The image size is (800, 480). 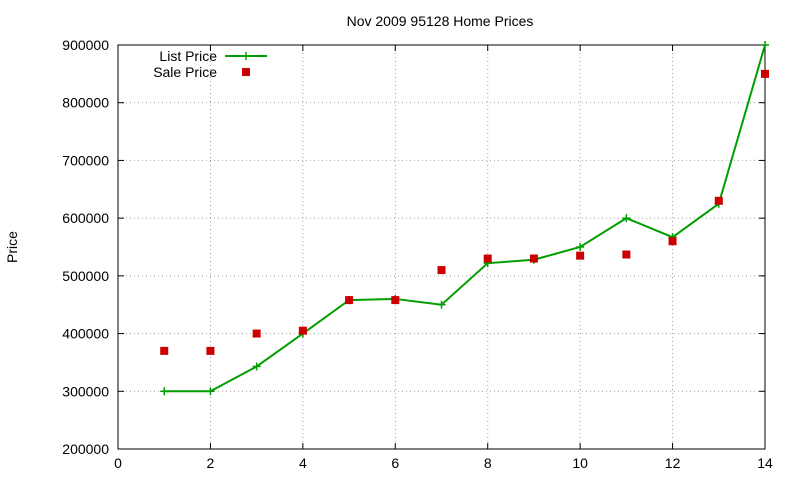 What do you see at coordinates (246, 56) in the screenshot?
I see `legend-marker-list-price` at bounding box center [246, 56].